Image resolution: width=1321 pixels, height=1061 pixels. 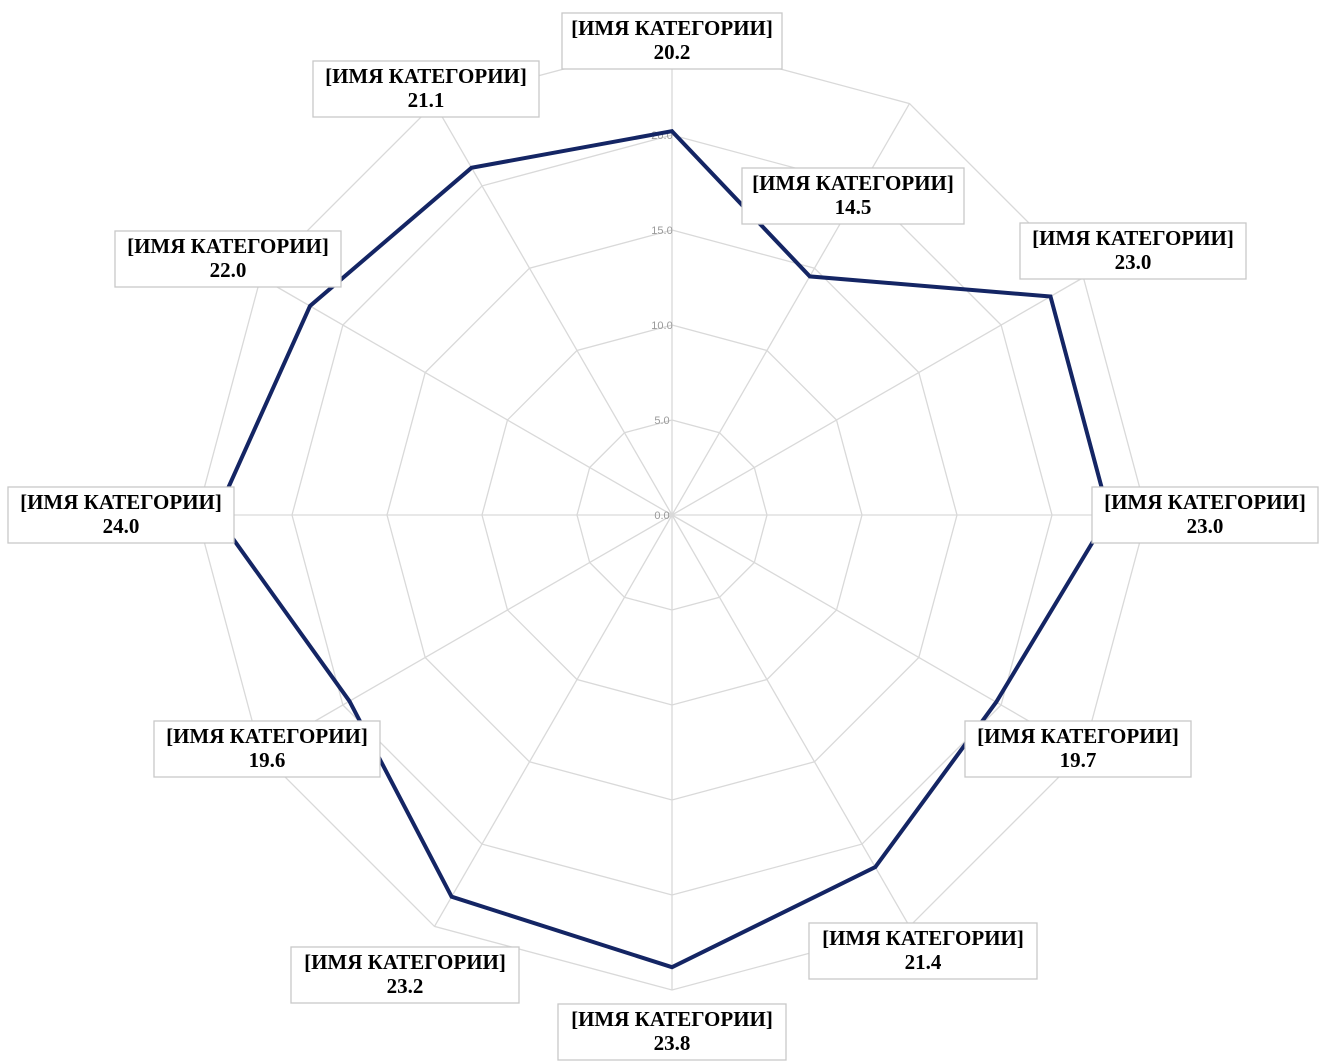 I want to click on radial-tick-labels: 0.05.010.015.020.025.0, so click(x=661, y=278).